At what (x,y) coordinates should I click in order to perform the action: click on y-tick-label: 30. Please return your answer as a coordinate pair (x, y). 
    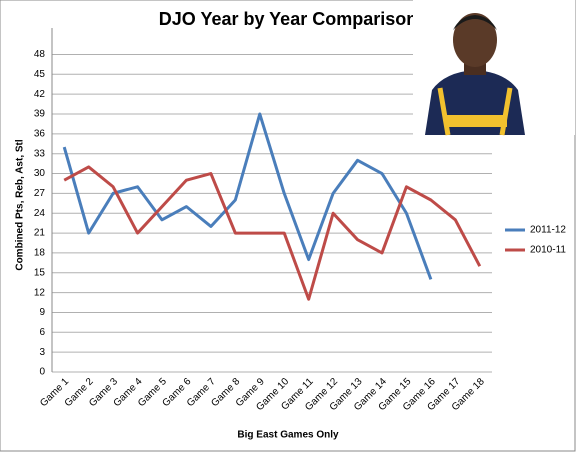
    Looking at the image, I should click on (40, 173).